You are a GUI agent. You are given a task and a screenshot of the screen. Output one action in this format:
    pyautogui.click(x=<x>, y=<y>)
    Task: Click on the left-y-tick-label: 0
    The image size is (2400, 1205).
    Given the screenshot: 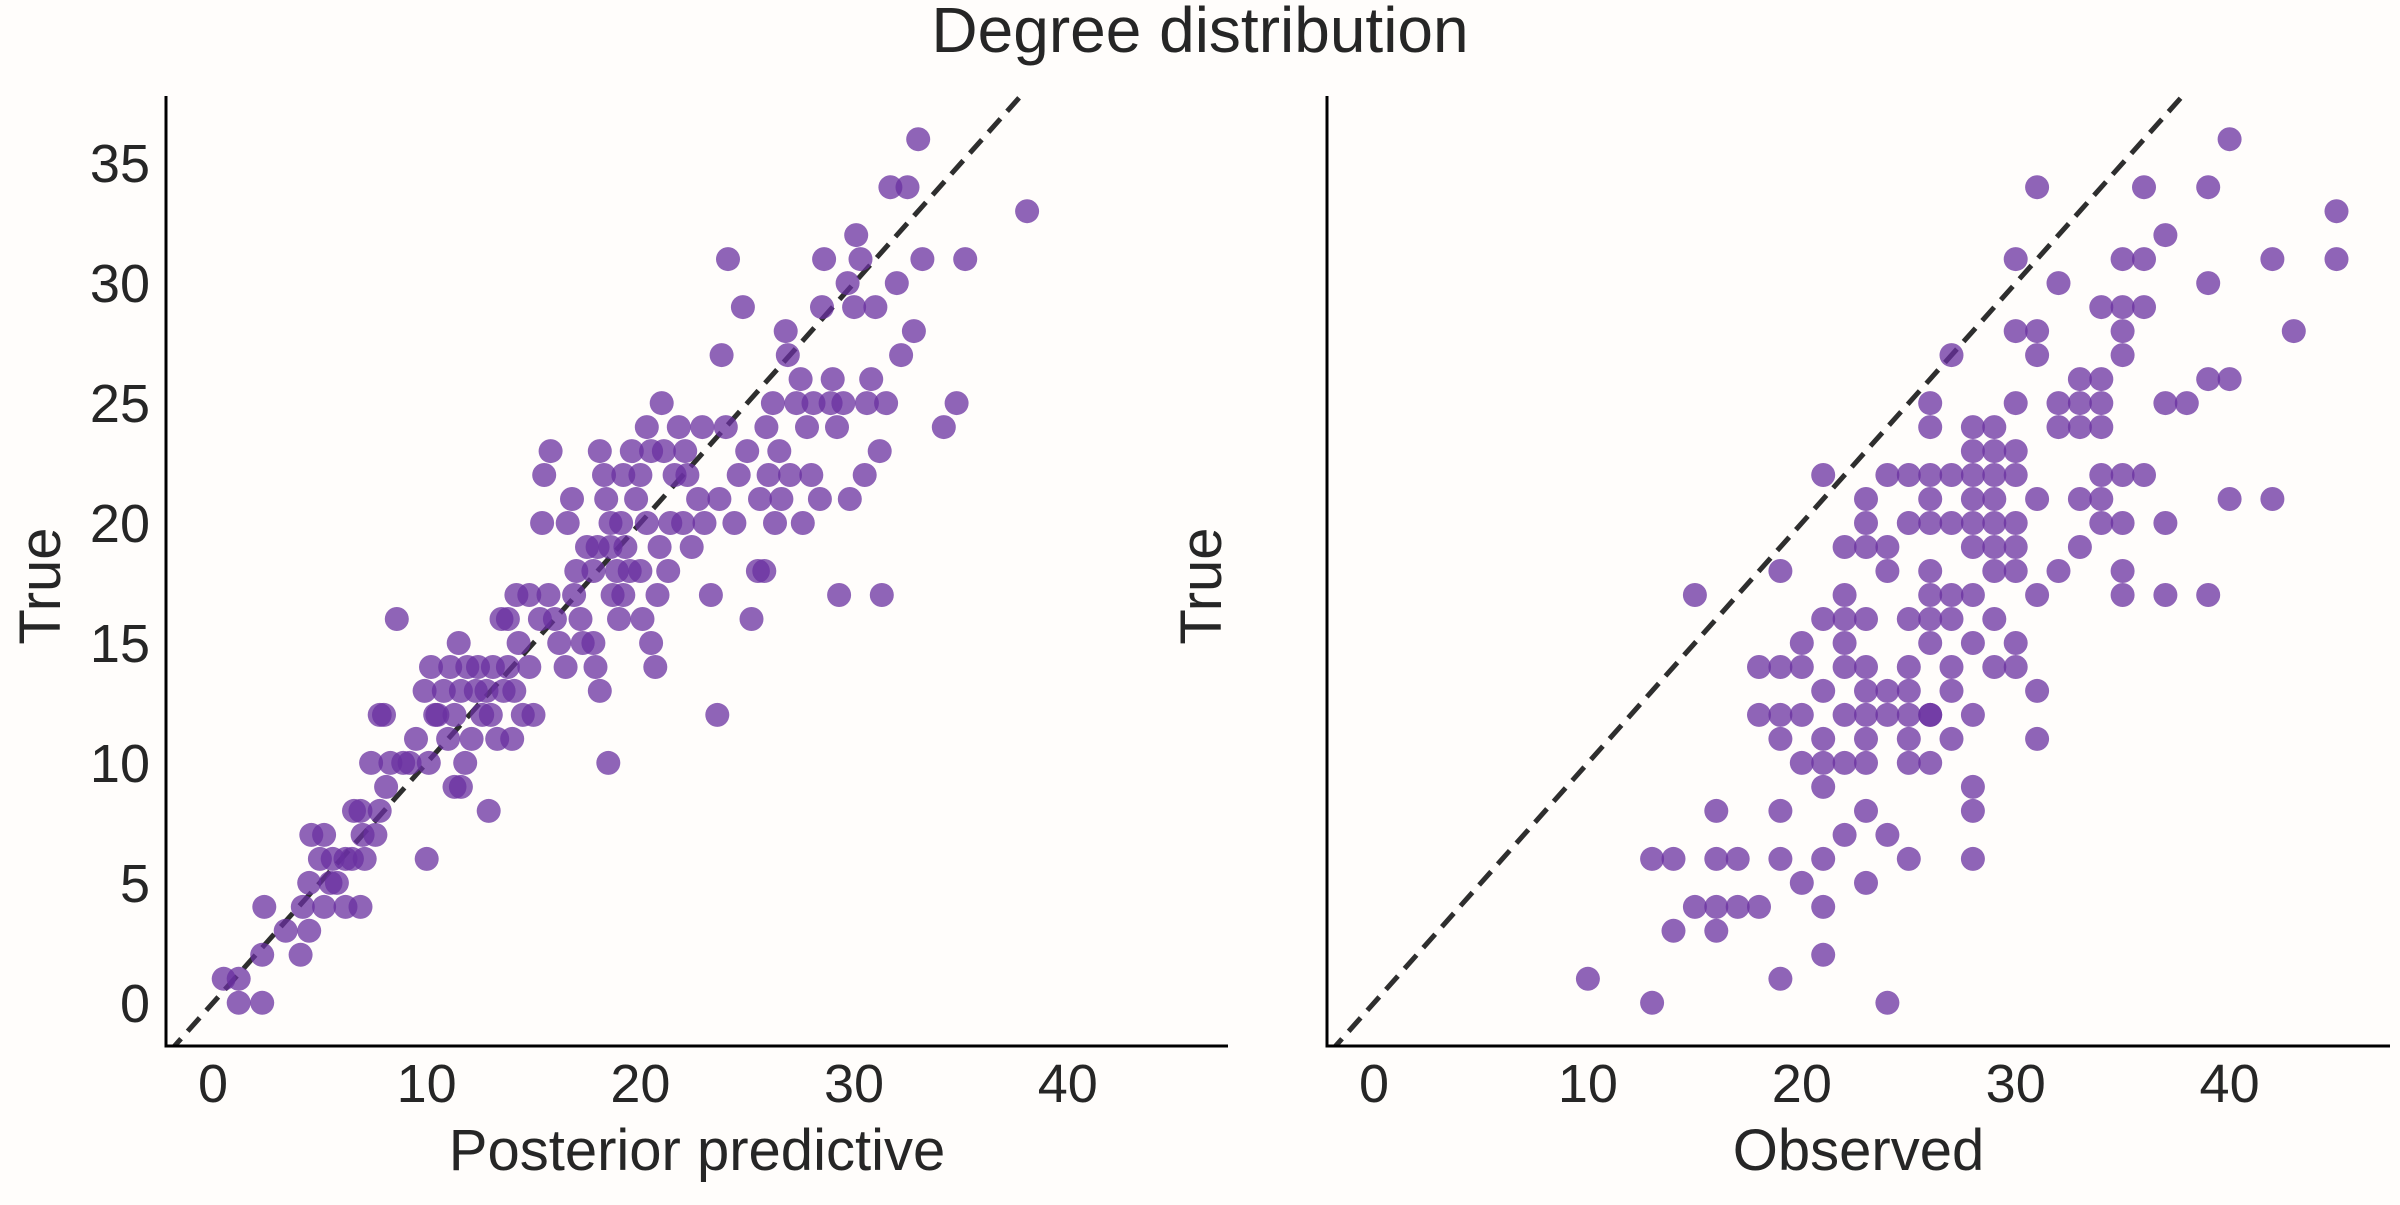 What is the action you would take?
    pyautogui.click(x=135, y=1004)
    